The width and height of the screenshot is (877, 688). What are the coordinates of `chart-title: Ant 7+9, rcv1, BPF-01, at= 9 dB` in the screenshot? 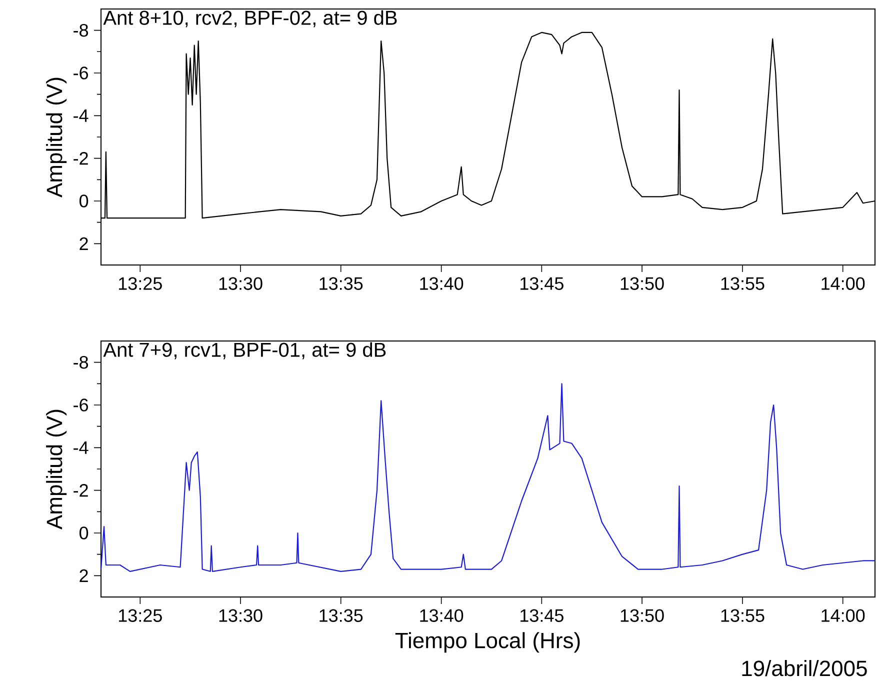 It's located at (244, 351).